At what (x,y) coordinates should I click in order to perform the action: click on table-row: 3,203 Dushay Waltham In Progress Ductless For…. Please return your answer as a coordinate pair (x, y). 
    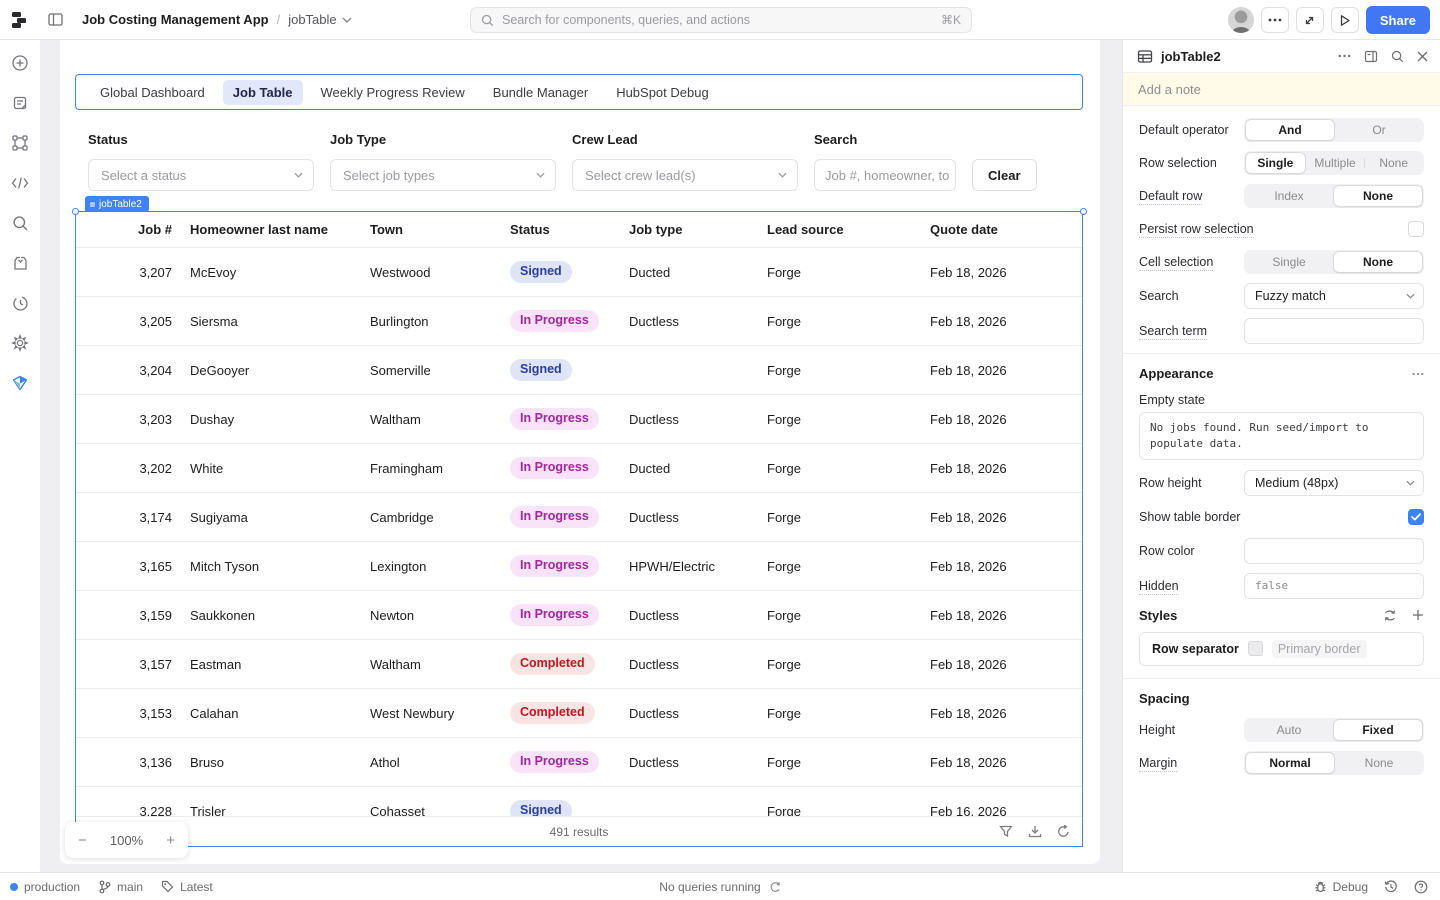
    Looking at the image, I should click on (579, 419).